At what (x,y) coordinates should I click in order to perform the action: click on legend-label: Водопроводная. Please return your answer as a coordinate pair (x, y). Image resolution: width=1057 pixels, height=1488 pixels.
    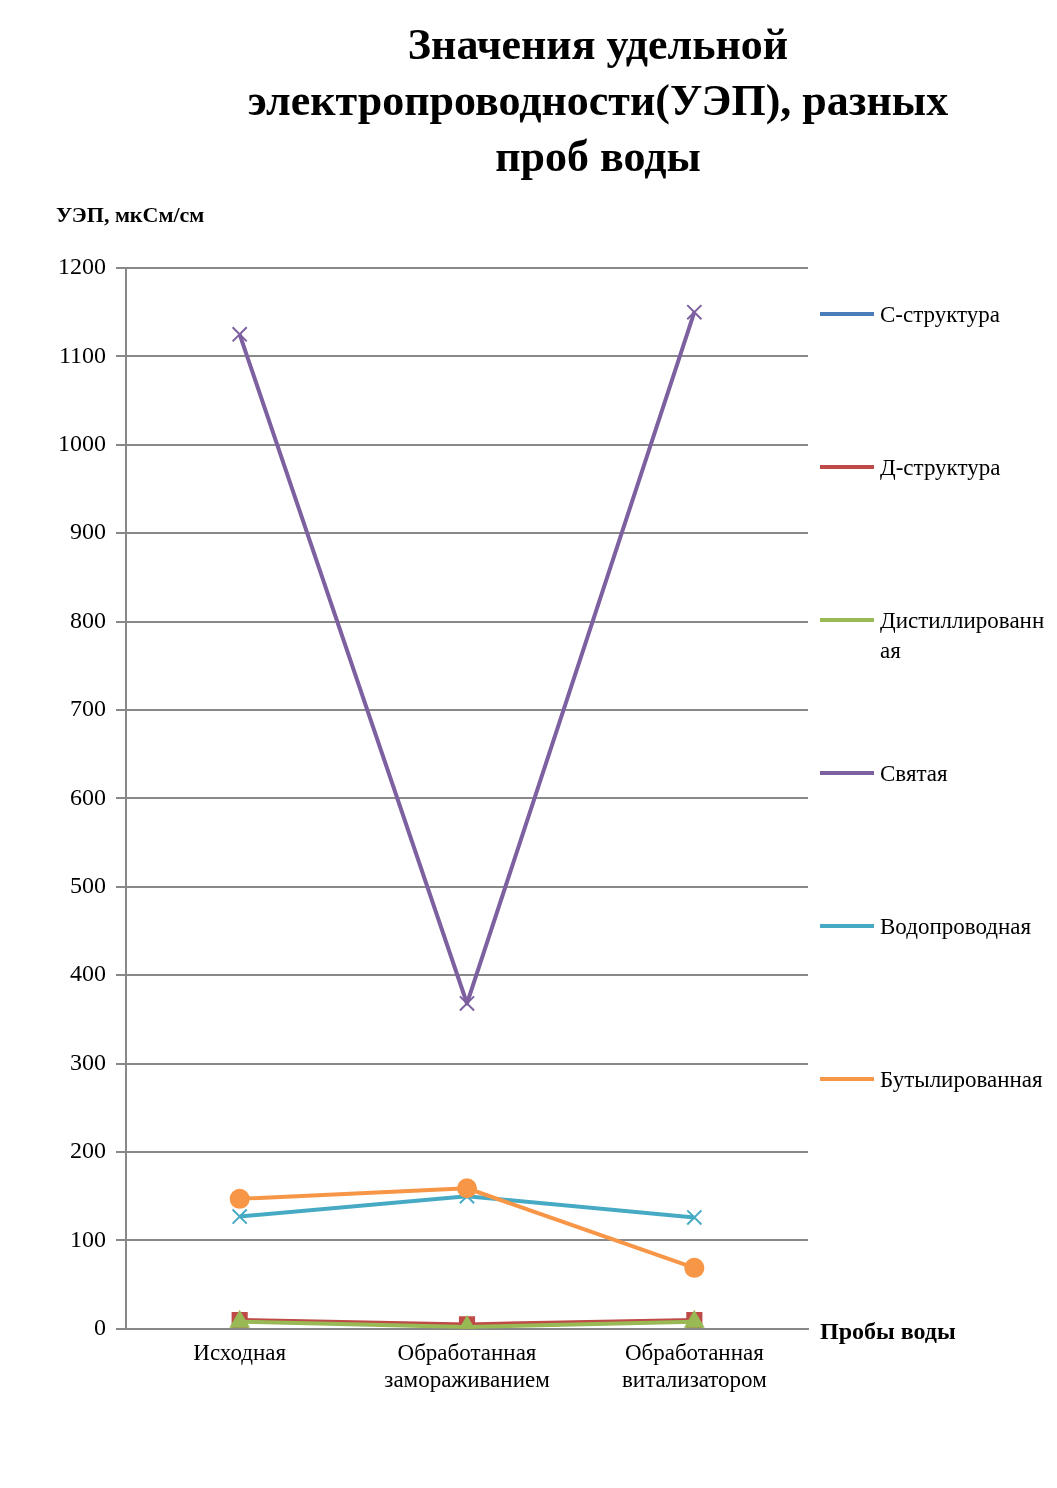
    Looking at the image, I should click on (956, 927).